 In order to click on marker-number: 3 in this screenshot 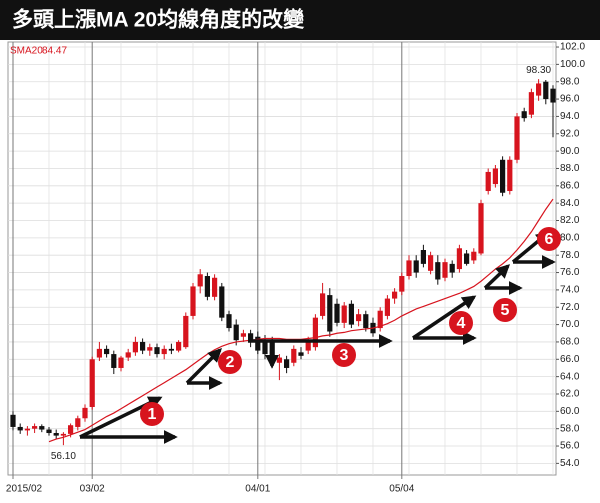, I will do `click(344, 355)`.